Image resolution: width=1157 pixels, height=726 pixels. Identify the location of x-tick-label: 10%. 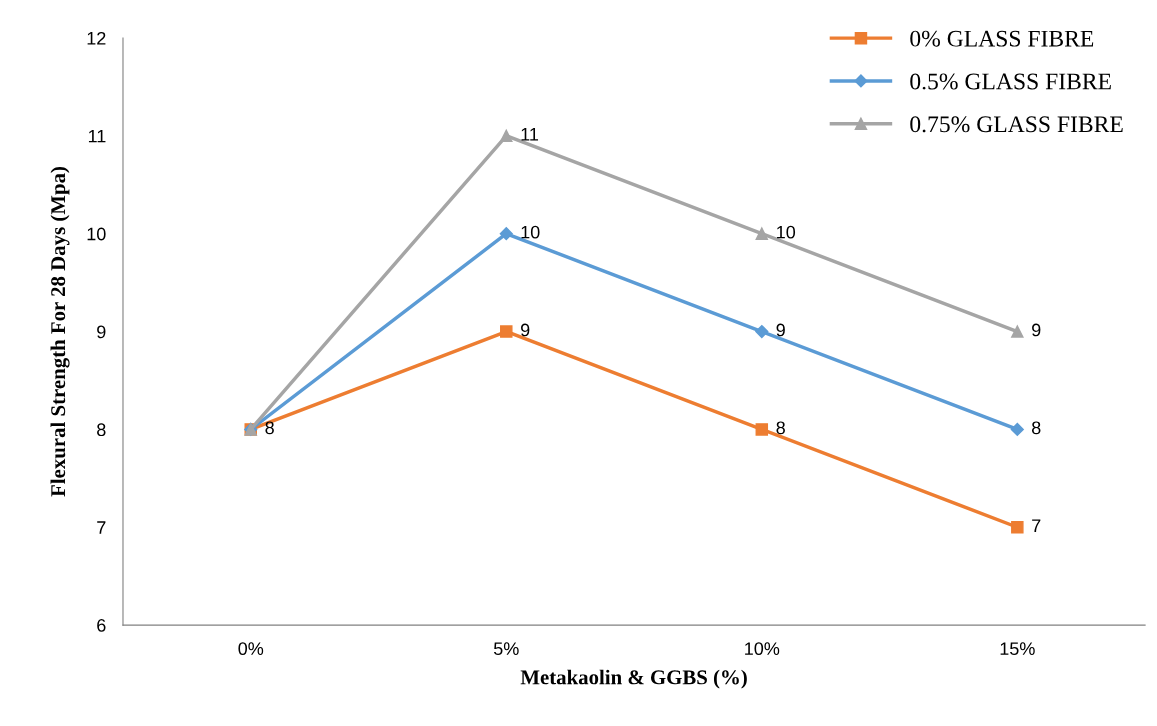
(762, 649).